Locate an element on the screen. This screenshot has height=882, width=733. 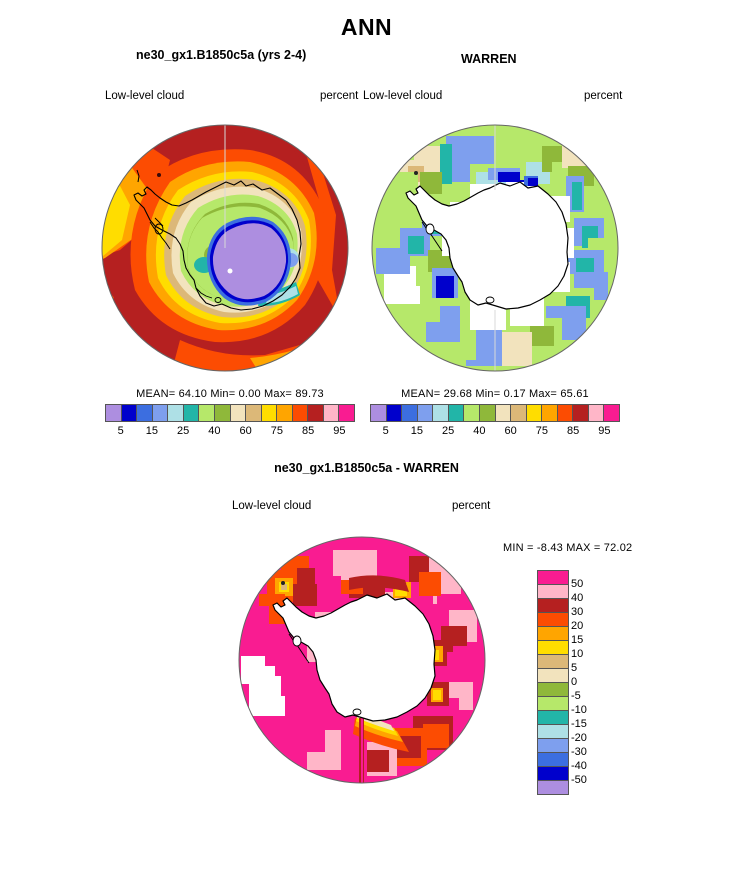
obs-units-label: percent is located at coordinates (603, 96).